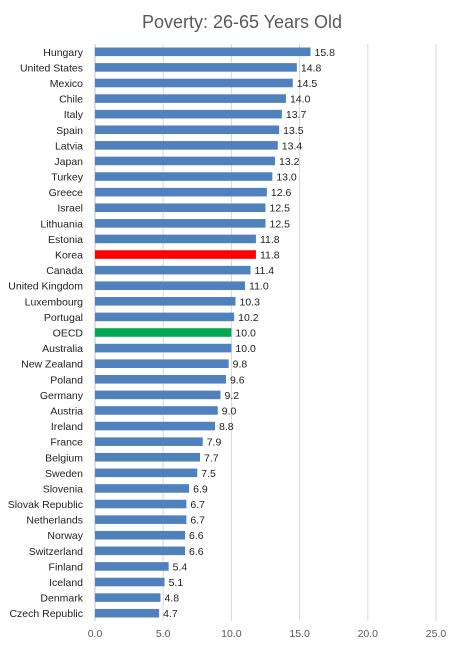 The image size is (475, 647). What do you see at coordinates (231, 634) in the screenshot?
I see `x-tick-label: 10.0` at bounding box center [231, 634].